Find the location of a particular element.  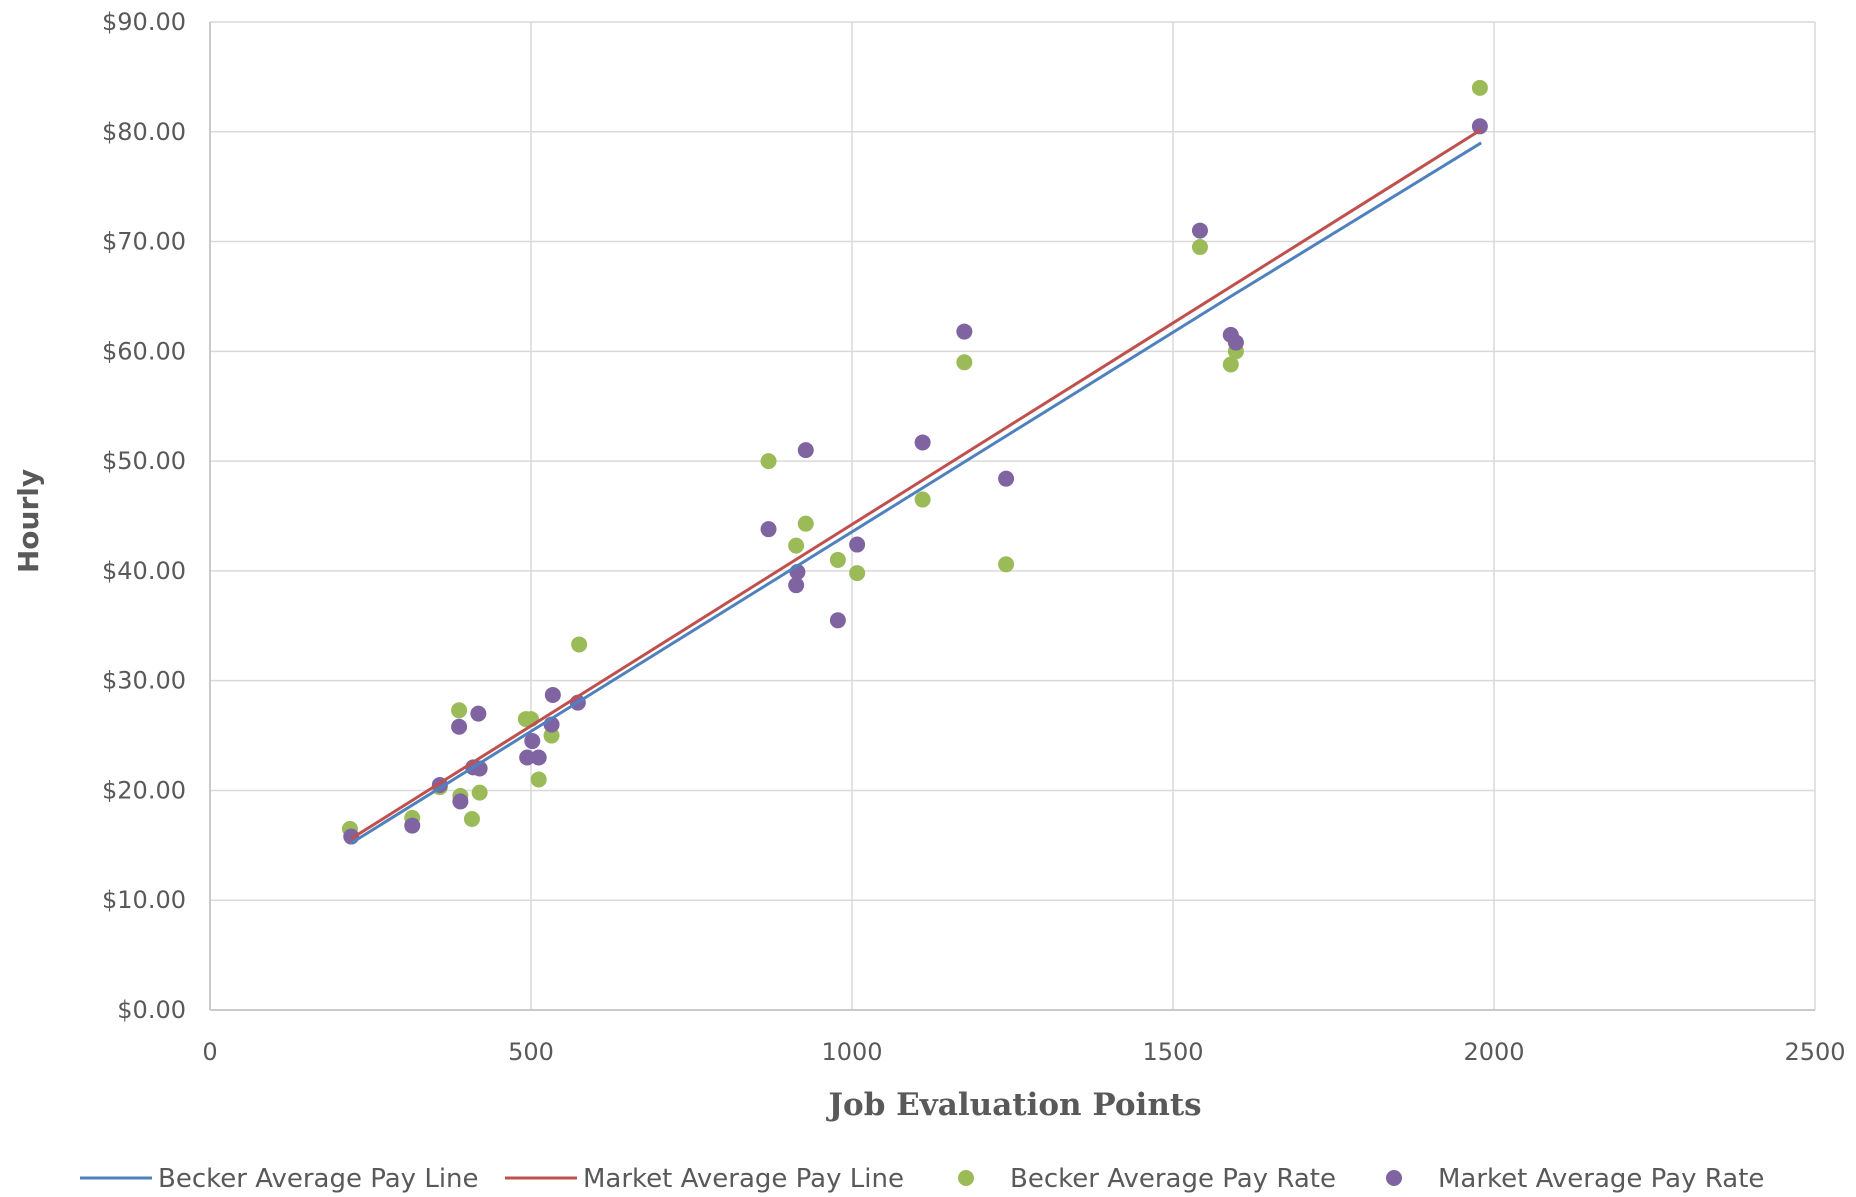

legend-label: Market Average Pay Line is located at coordinates (743, 1179).